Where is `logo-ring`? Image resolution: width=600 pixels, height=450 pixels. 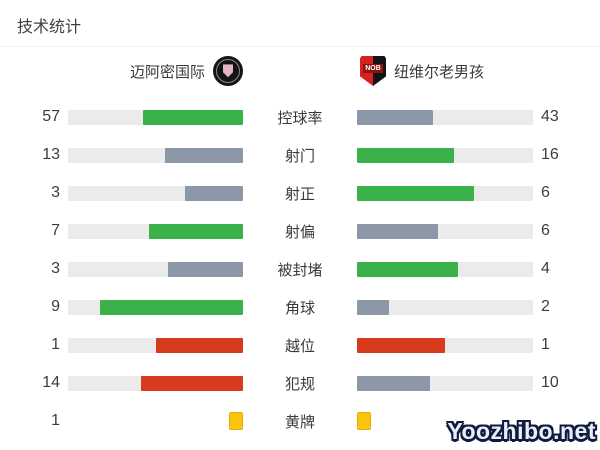
logo-ring is located at coordinates (228, 71).